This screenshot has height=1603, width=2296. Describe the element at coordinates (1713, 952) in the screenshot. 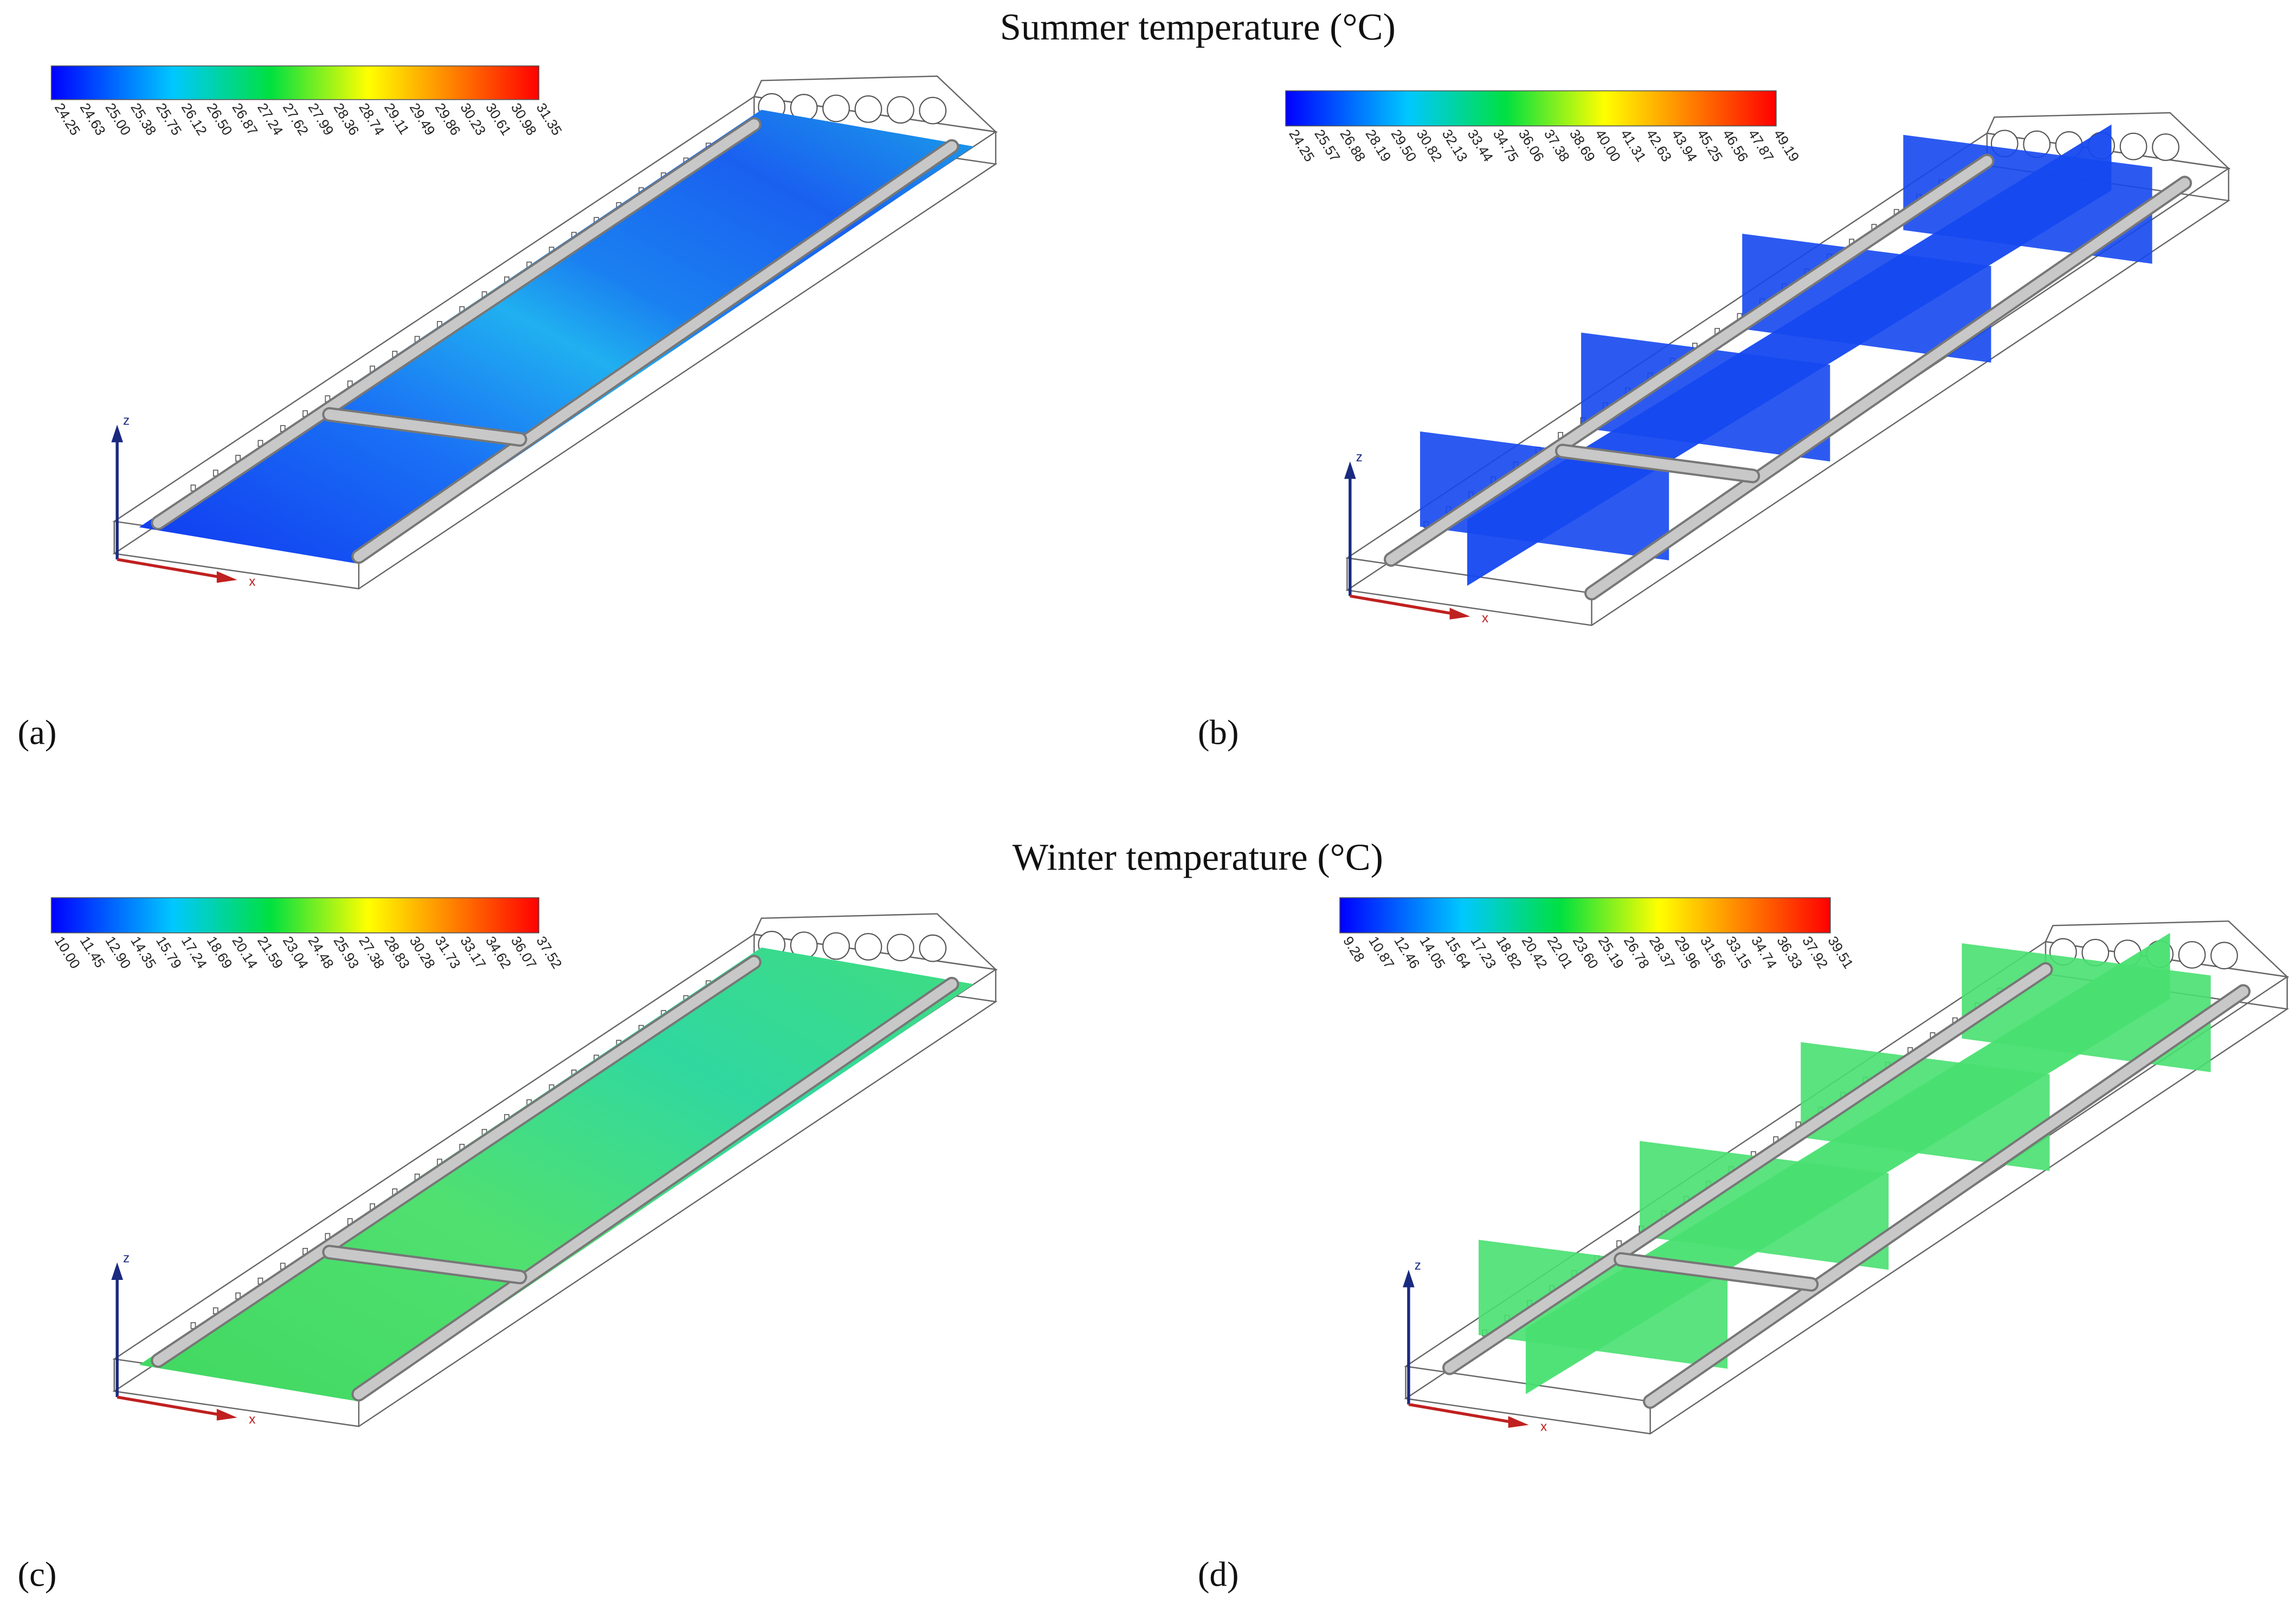

I see `colorbar-label: 31.56` at that location.